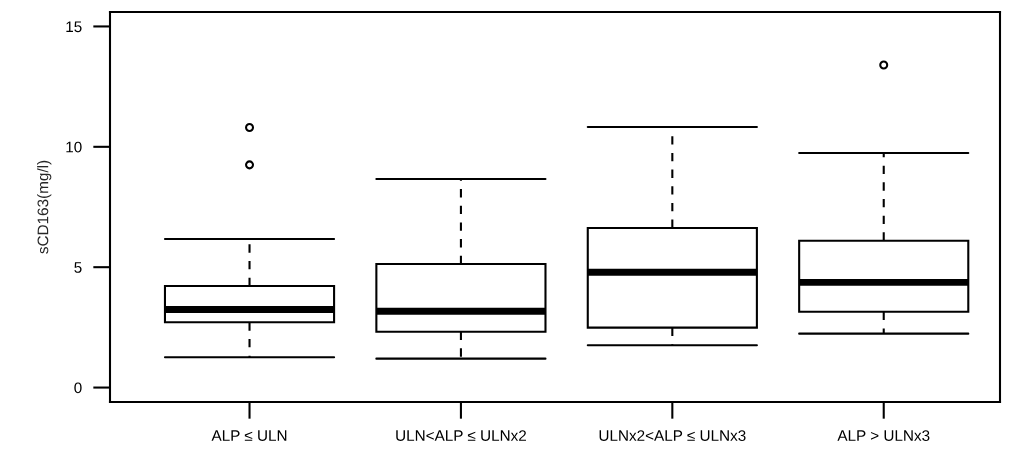 This screenshot has height=454, width=1023. I want to click on x-tick-label: ALP > ULNx3, so click(883, 435).